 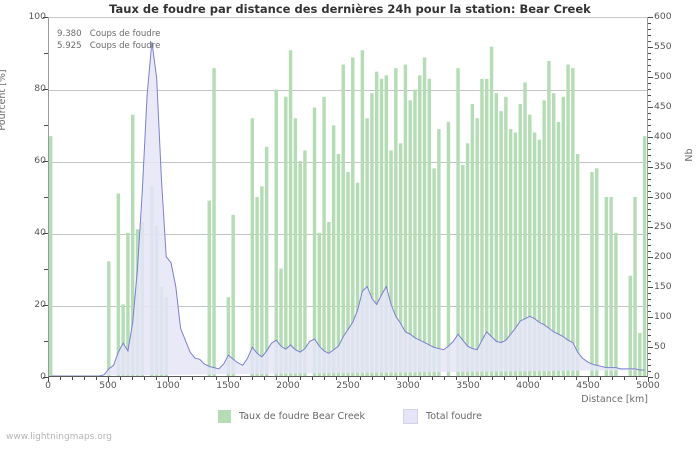 What do you see at coordinates (288, 385) in the screenshot?
I see `x-axis-tick-label: 2000` at bounding box center [288, 385].